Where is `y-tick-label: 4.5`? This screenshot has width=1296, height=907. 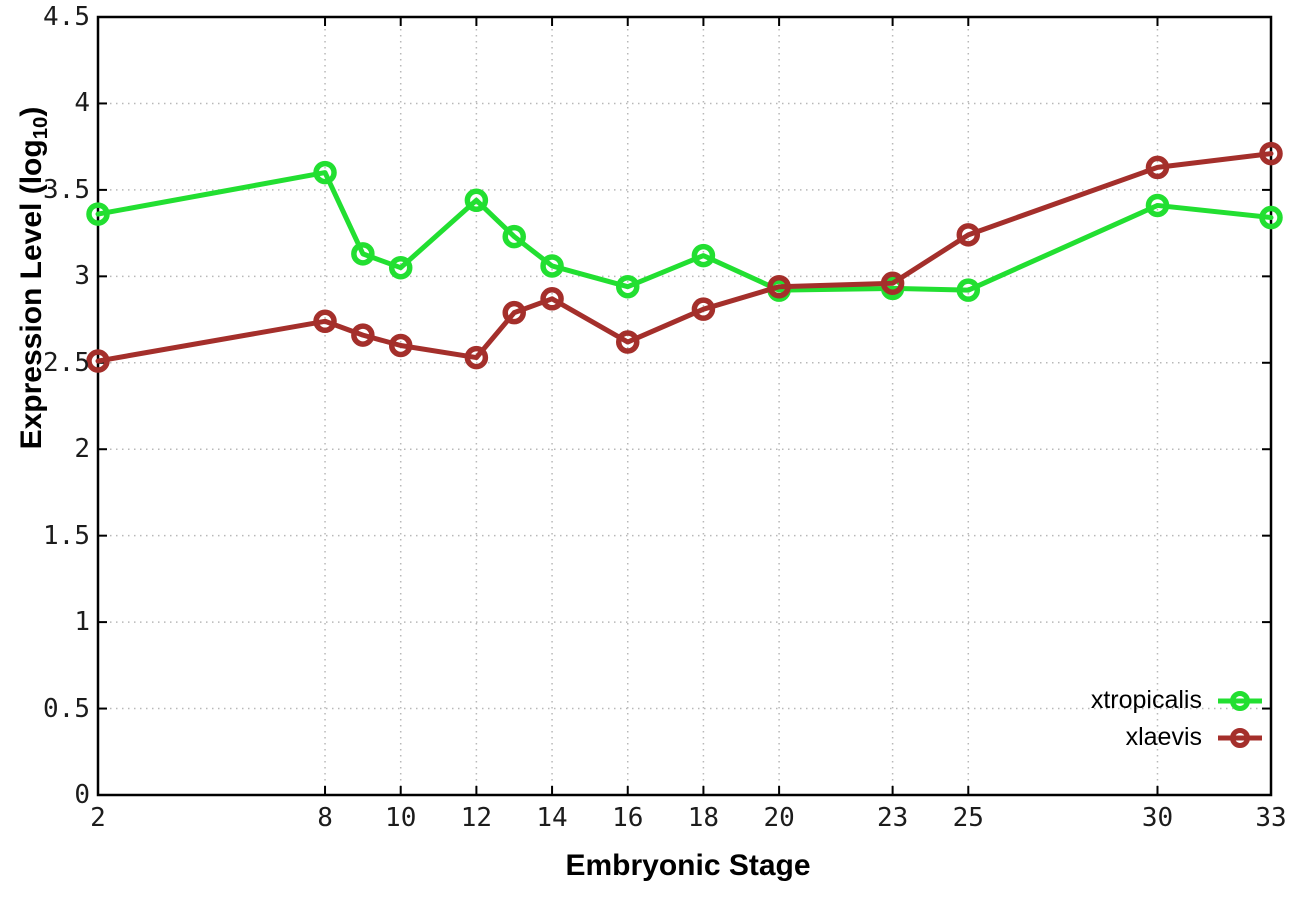
y-tick-label: 4.5 is located at coordinates (66, 17).